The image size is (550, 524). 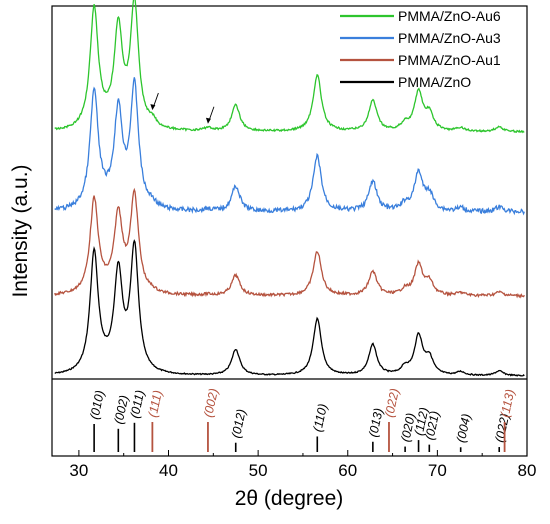 I want to click on zno-ref-label-6: (020), so click(x=408, y=427).